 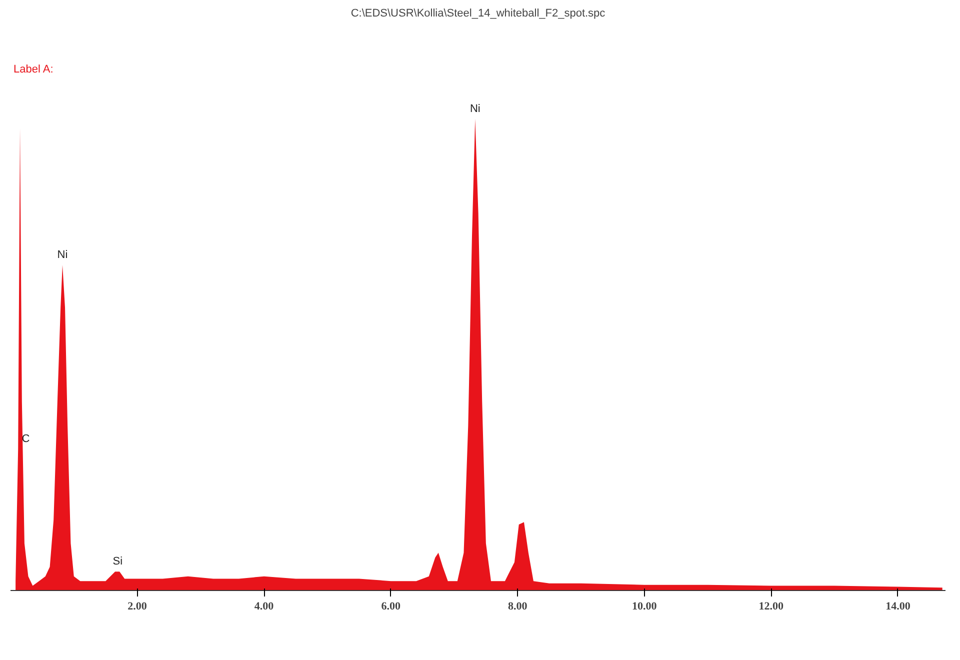 What do you see at coordinates (518, 606) in the screenshot?
I see `x-tick-label: 8.00` at bounding box center [518, 606].